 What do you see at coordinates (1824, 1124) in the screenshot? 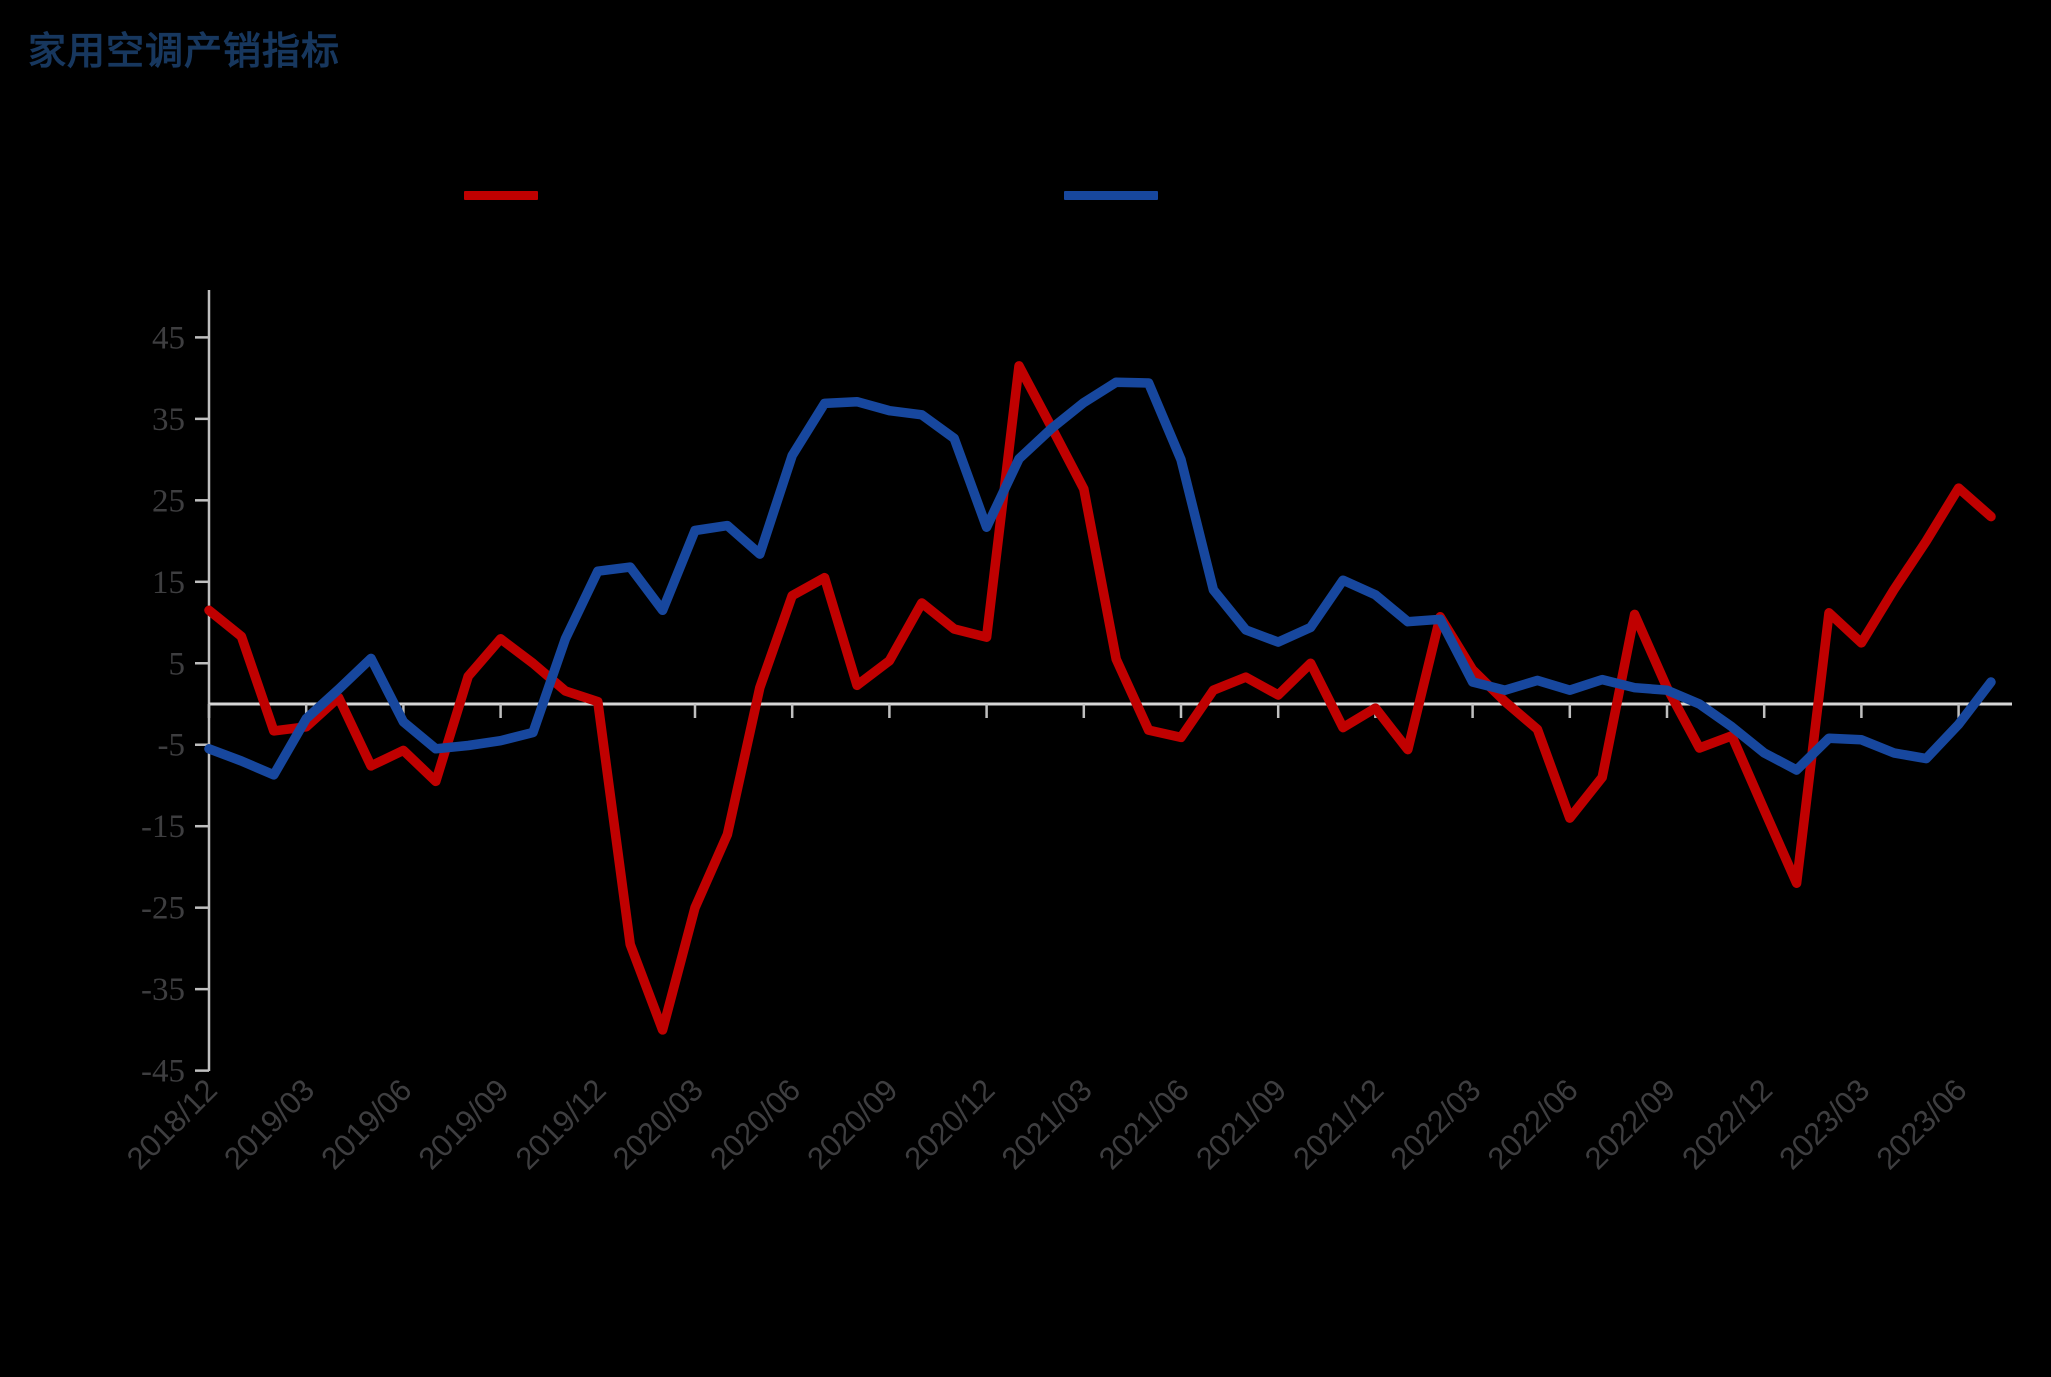
I see `x-tick-label: 2023/03` at bounding box center [1824, 1124].